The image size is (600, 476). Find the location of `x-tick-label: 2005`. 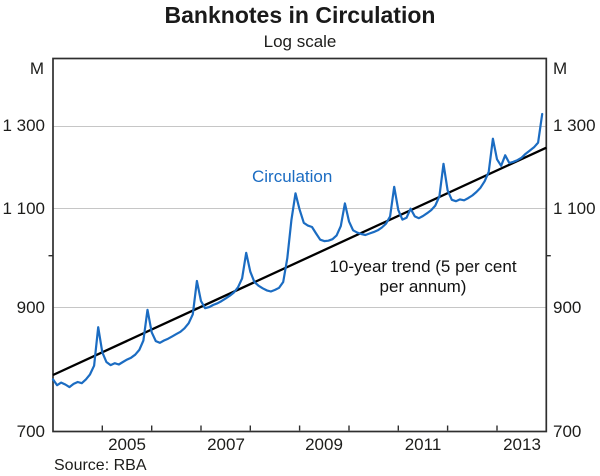

x-tick-label: 2005 is located at coordinates (127, 444).